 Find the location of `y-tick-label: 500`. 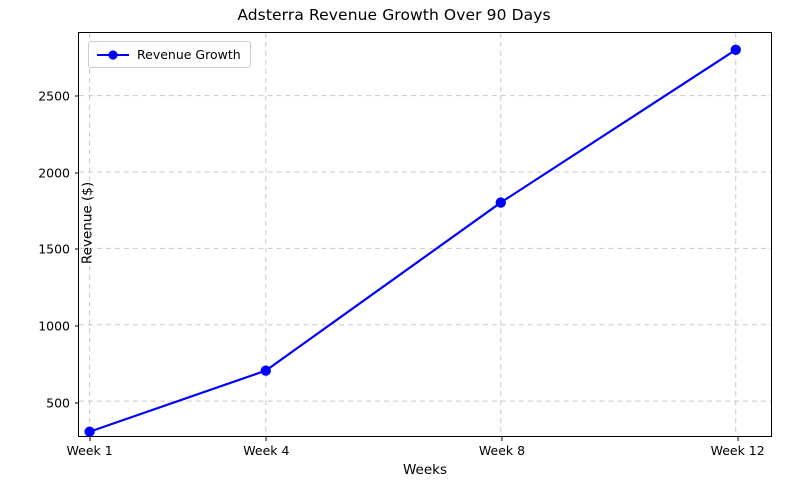

y-tick-label: 500 is located at coordinates (58, 403).